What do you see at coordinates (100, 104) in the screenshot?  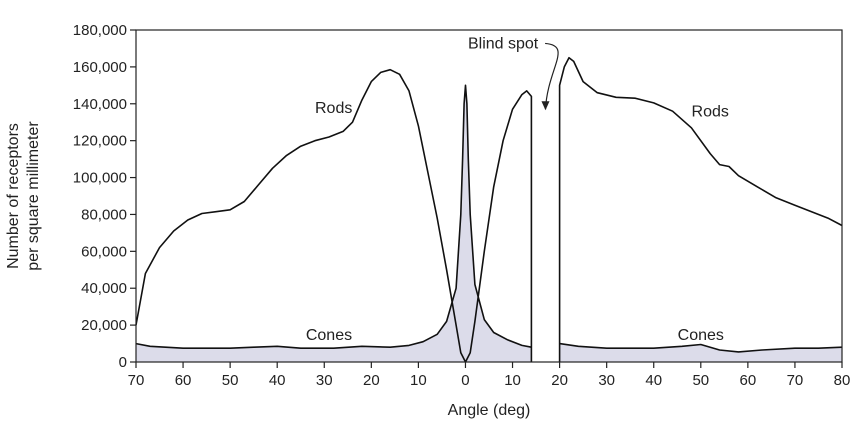 I see `y-tick-label: 140,000` at bounding box center [100, 104].